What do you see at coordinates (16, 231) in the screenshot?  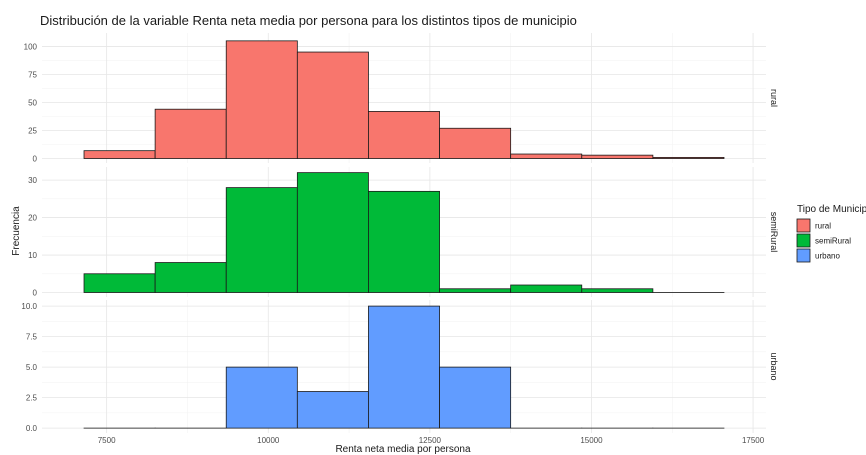 I see `y-axis-label: Frecuencia` at bounding box center [16, 231].